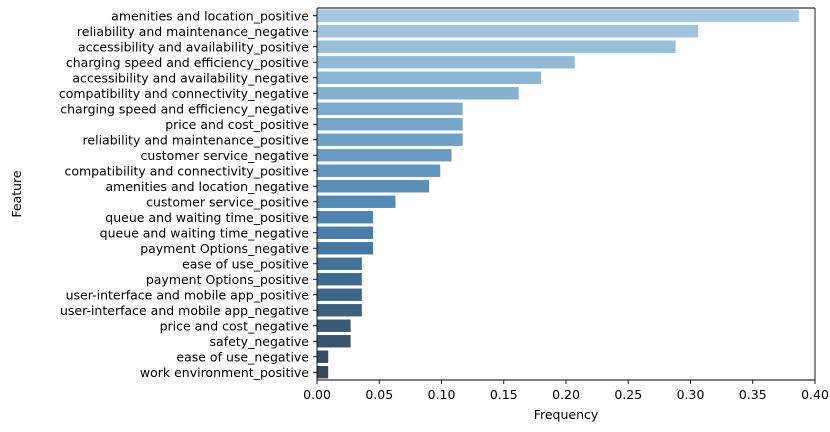 Image resolution: width=830 pixels, height=432 pixels. Describe the element at coordinates (193, 46) in the screenshot. I see `y-tick-label: accessibility and availability_positive` at that location.